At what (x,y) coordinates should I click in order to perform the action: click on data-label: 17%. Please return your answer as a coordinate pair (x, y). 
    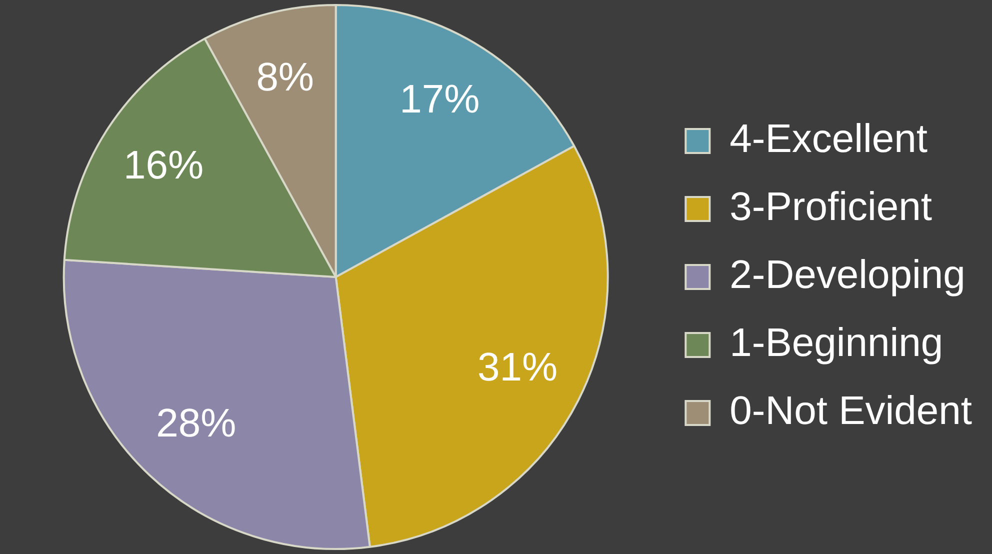
    Looking at the image, I should click on (440, 99).